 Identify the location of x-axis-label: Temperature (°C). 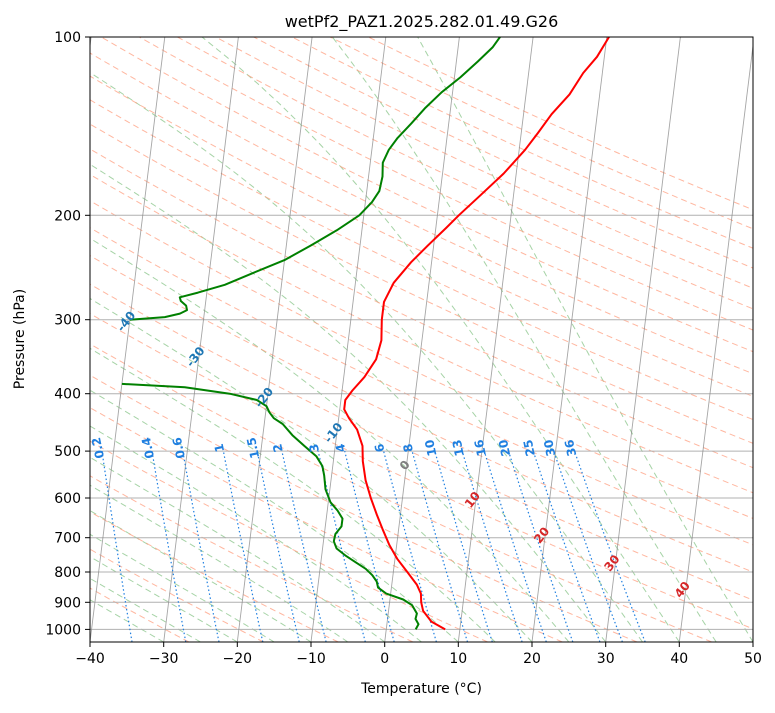
(421, 689).